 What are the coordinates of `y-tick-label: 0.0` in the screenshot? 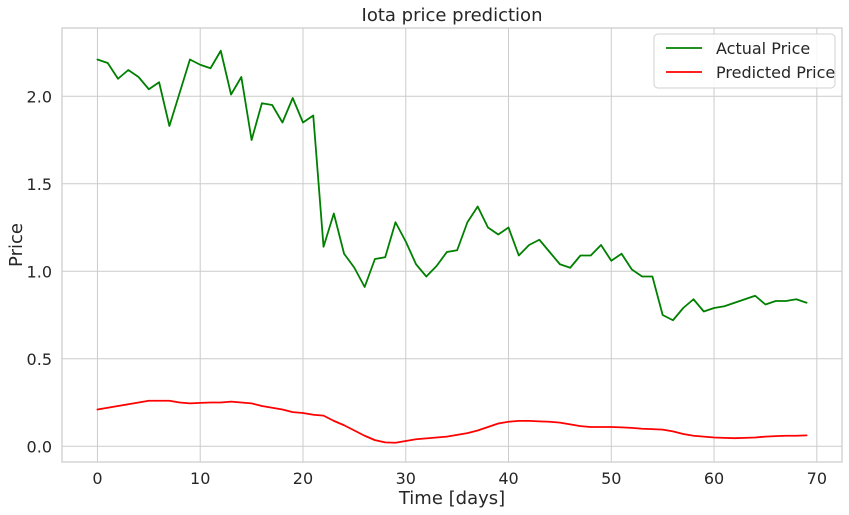 It's located at (39, 446).